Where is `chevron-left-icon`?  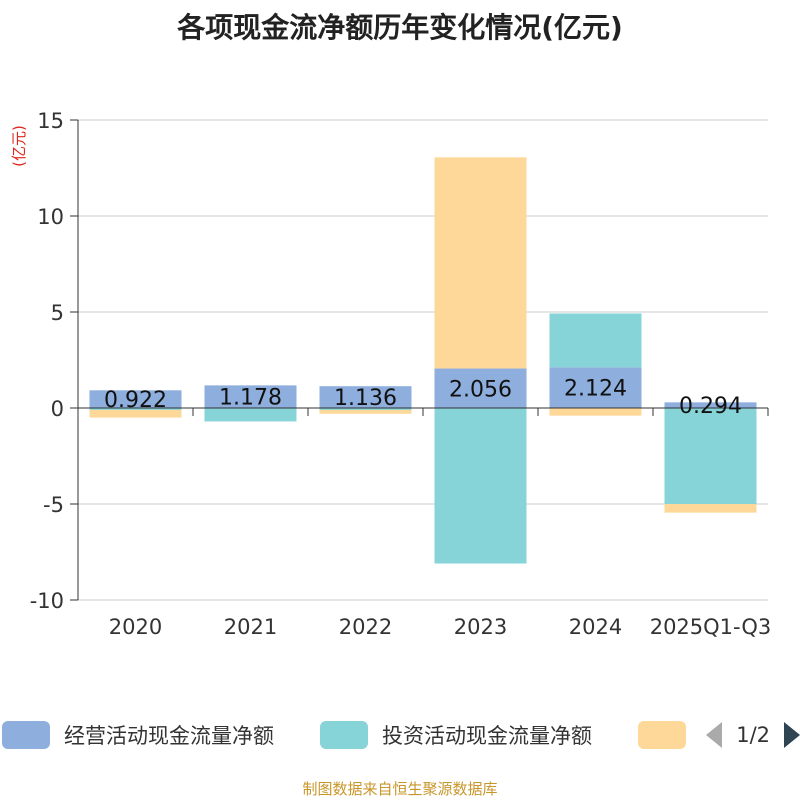 chevron-left-icon is located at coordinates (714, 735).